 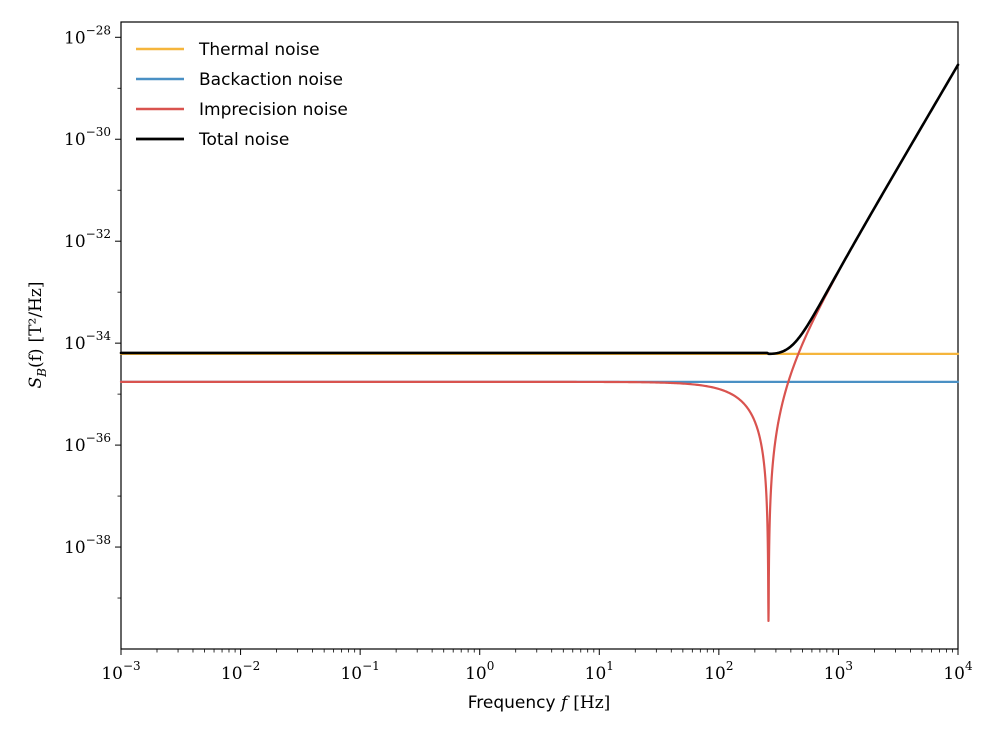 I want to click on legend-label: Imprecision noise, so click(x=273, y=110).